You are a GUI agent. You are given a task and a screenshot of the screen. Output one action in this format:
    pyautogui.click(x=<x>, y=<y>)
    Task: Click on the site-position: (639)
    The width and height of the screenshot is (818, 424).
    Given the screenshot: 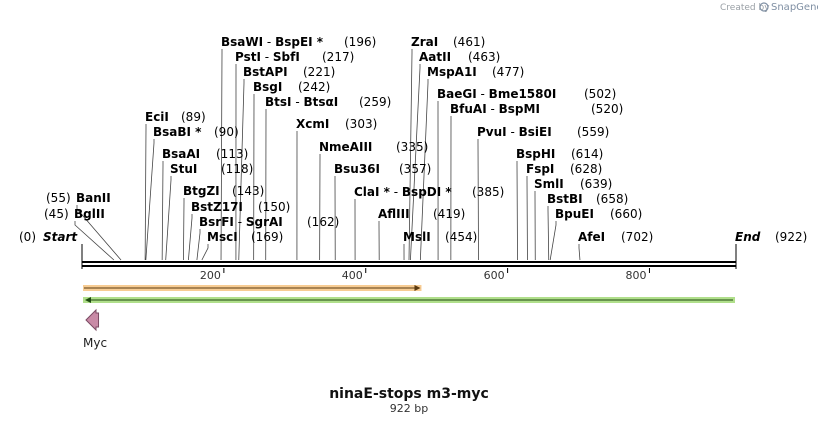 What is the action you would take?
    pyautogui.click(x=596, y=184)
    